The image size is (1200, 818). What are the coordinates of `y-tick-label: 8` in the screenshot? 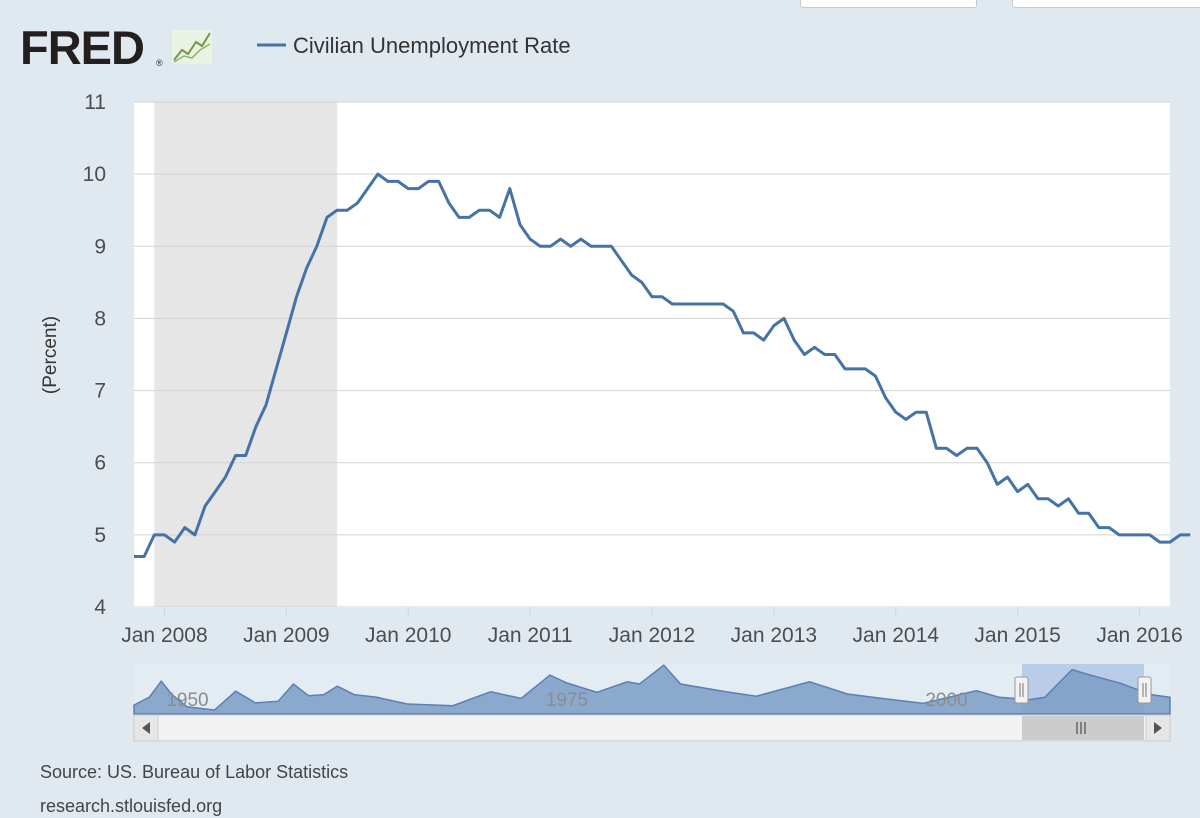 It's located at (100, 318).